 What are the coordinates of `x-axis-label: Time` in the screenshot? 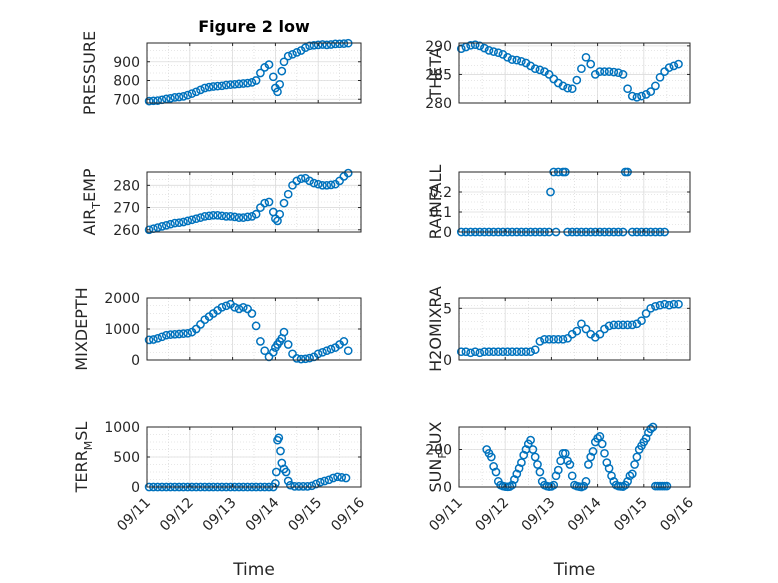 It's located at (253, 570).